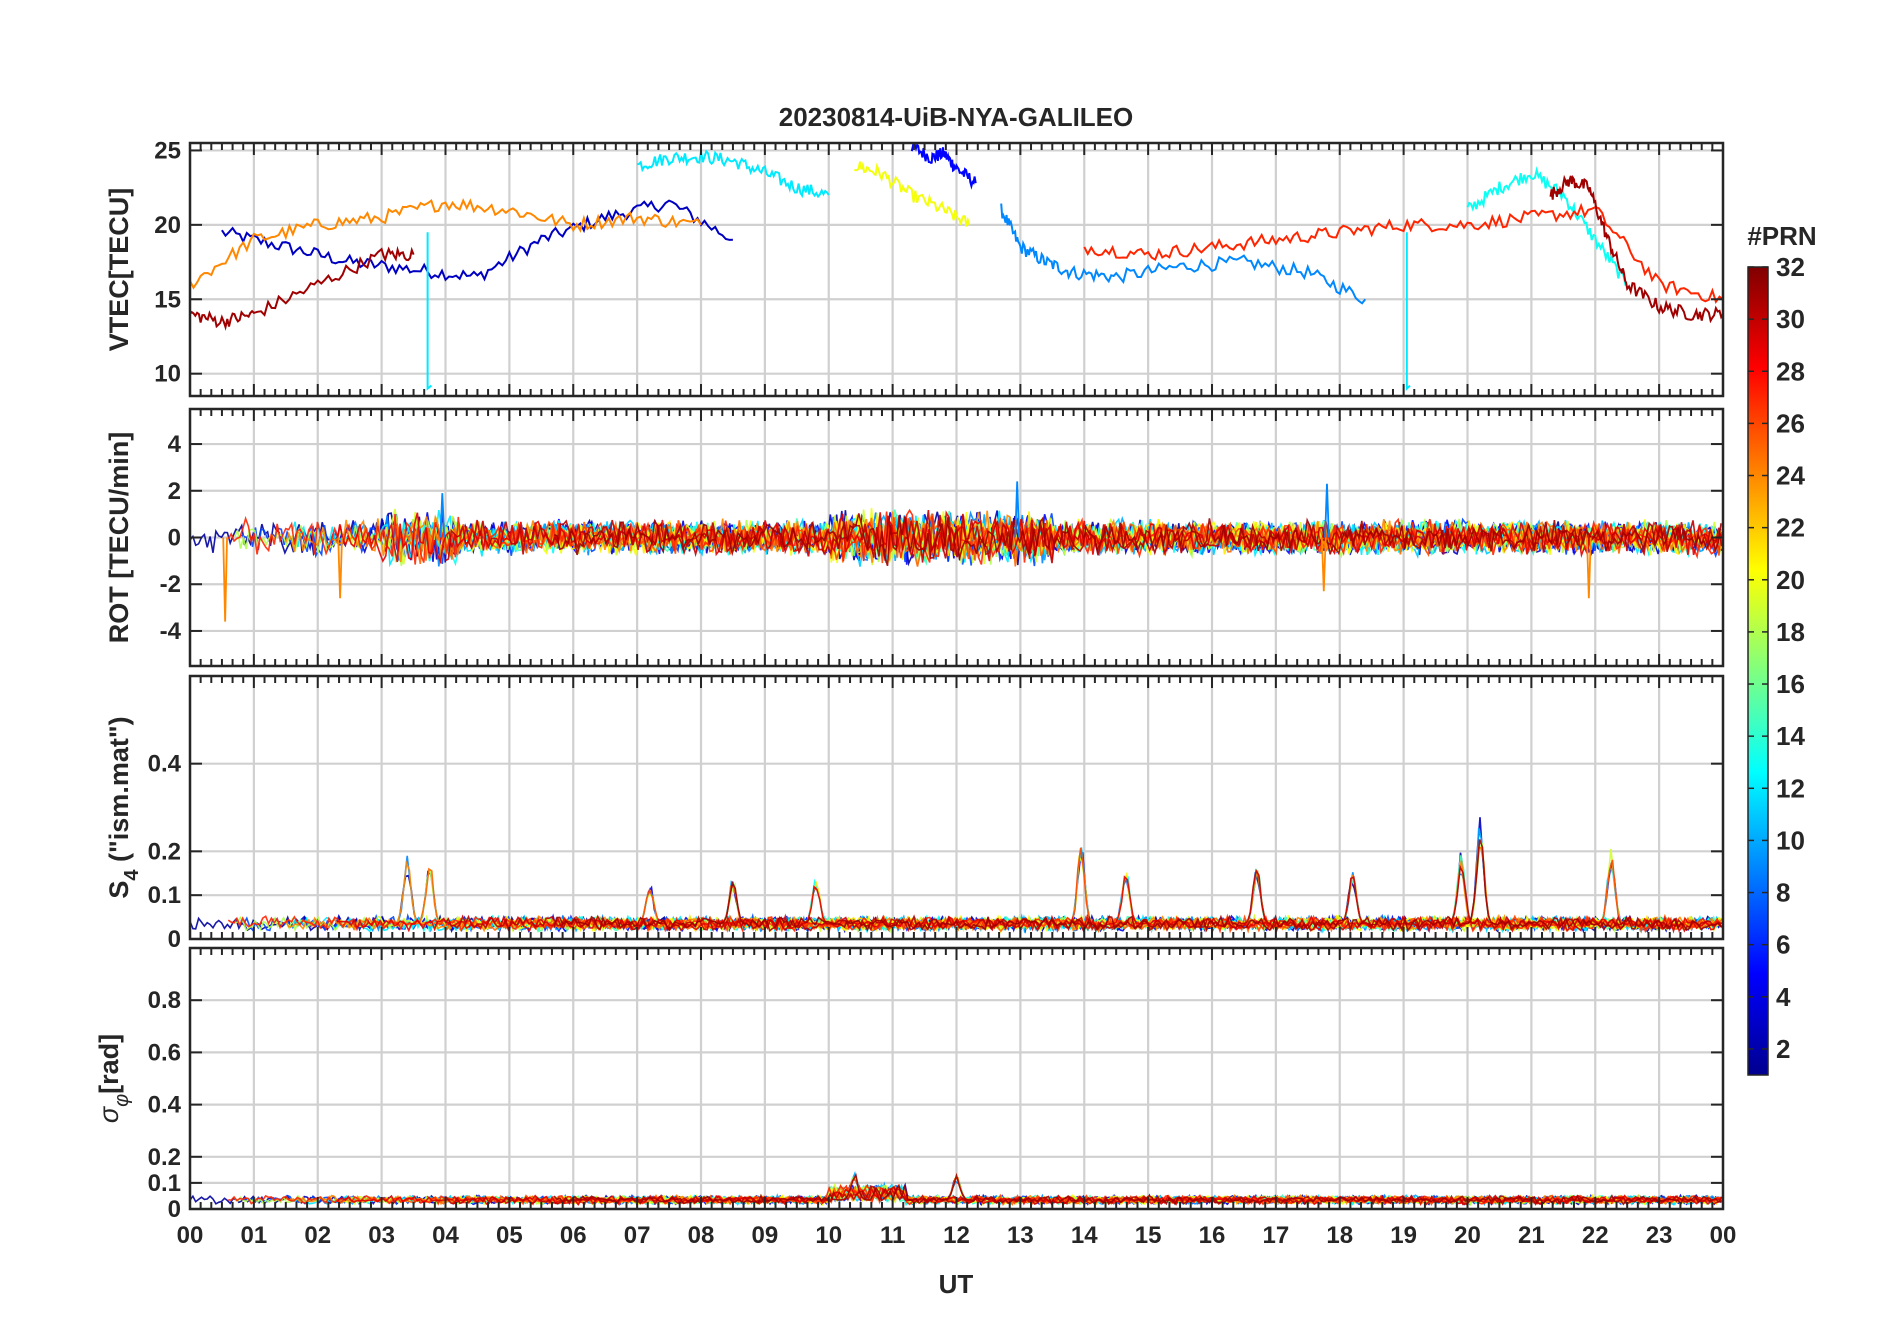 The image size is (1902, 1330). What do you see at coordinates (1403, 1235) in the screenshot?
I see `x-tick-label: 19` at bounding box center [1403, 1235].